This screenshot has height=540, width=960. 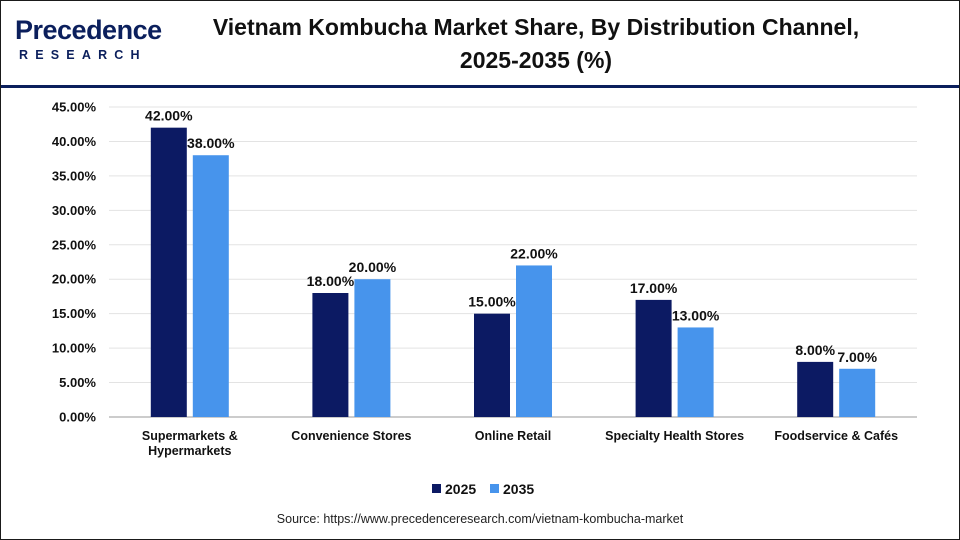 I want to click on legend-swatch-2025, so click(x=436, y=488).